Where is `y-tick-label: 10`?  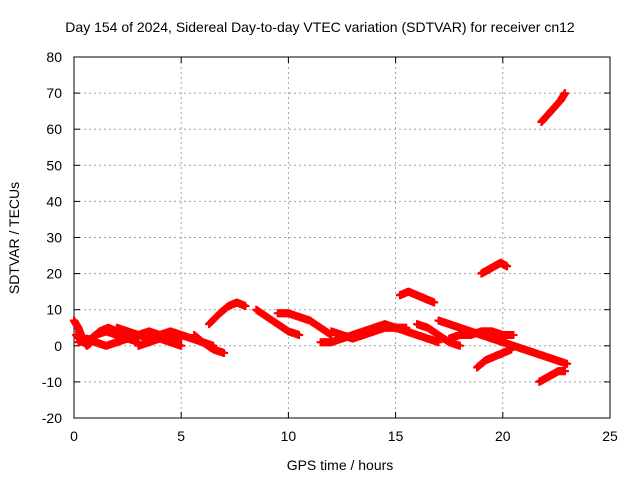 y-tick-label: 10 is located at coordinates (54, 310).